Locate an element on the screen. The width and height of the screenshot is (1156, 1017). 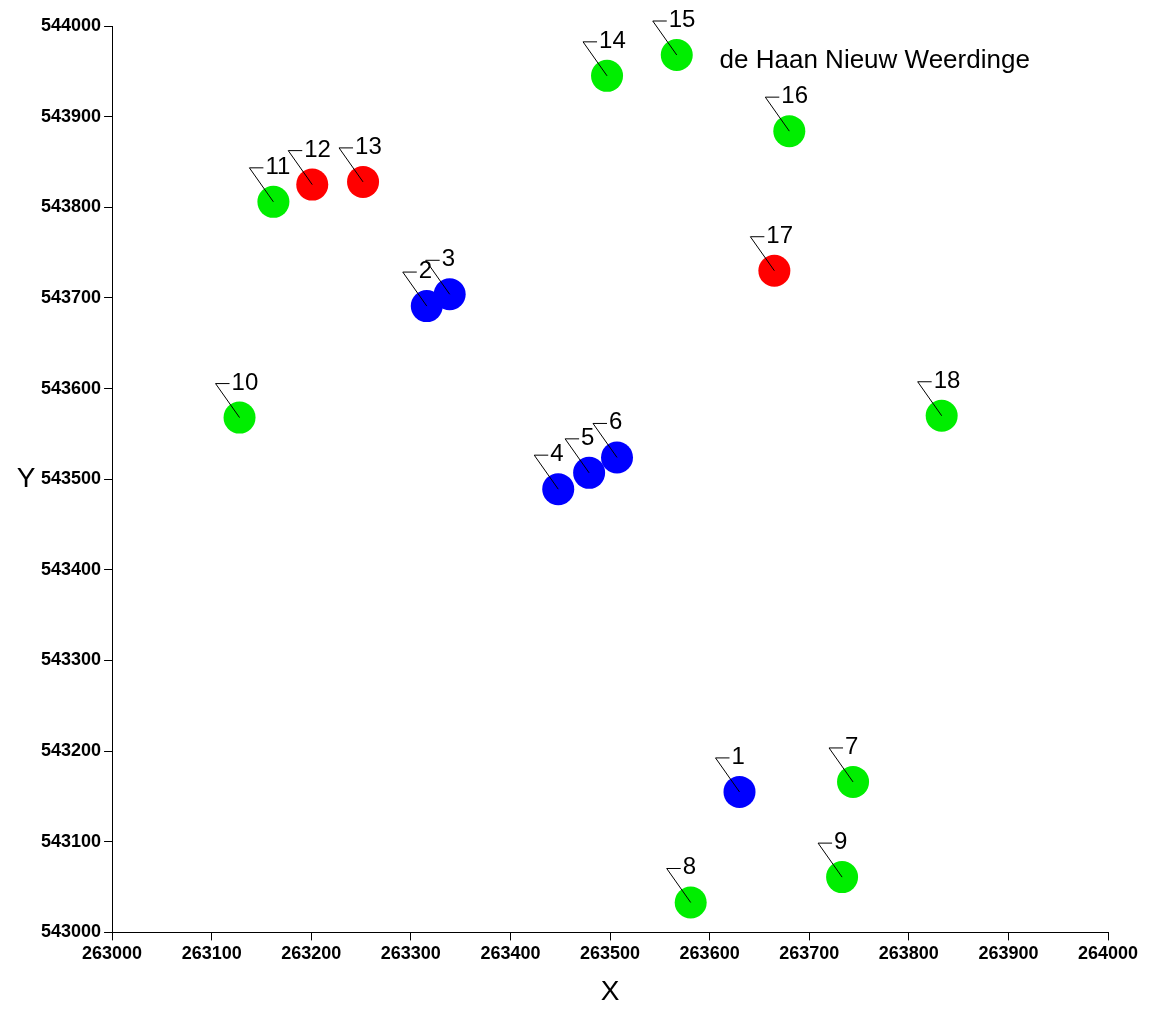
annotation: 14 is located at coordinates (612, 39).